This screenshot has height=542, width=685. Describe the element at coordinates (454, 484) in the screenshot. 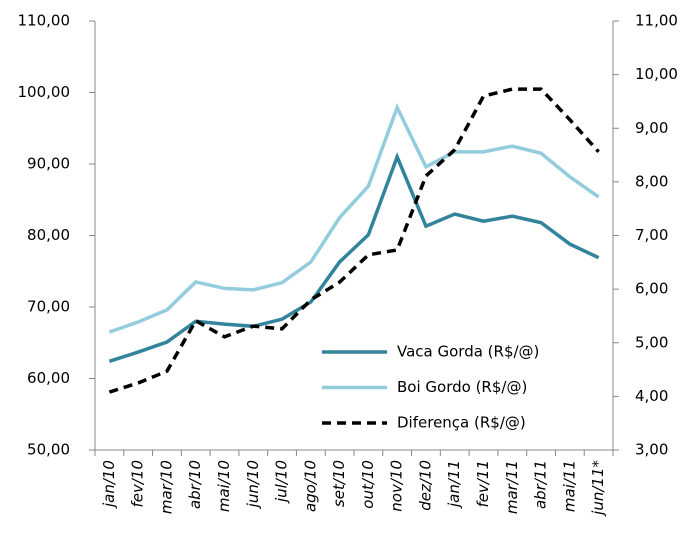

I see `x-tick-label: jan/11` at that location.